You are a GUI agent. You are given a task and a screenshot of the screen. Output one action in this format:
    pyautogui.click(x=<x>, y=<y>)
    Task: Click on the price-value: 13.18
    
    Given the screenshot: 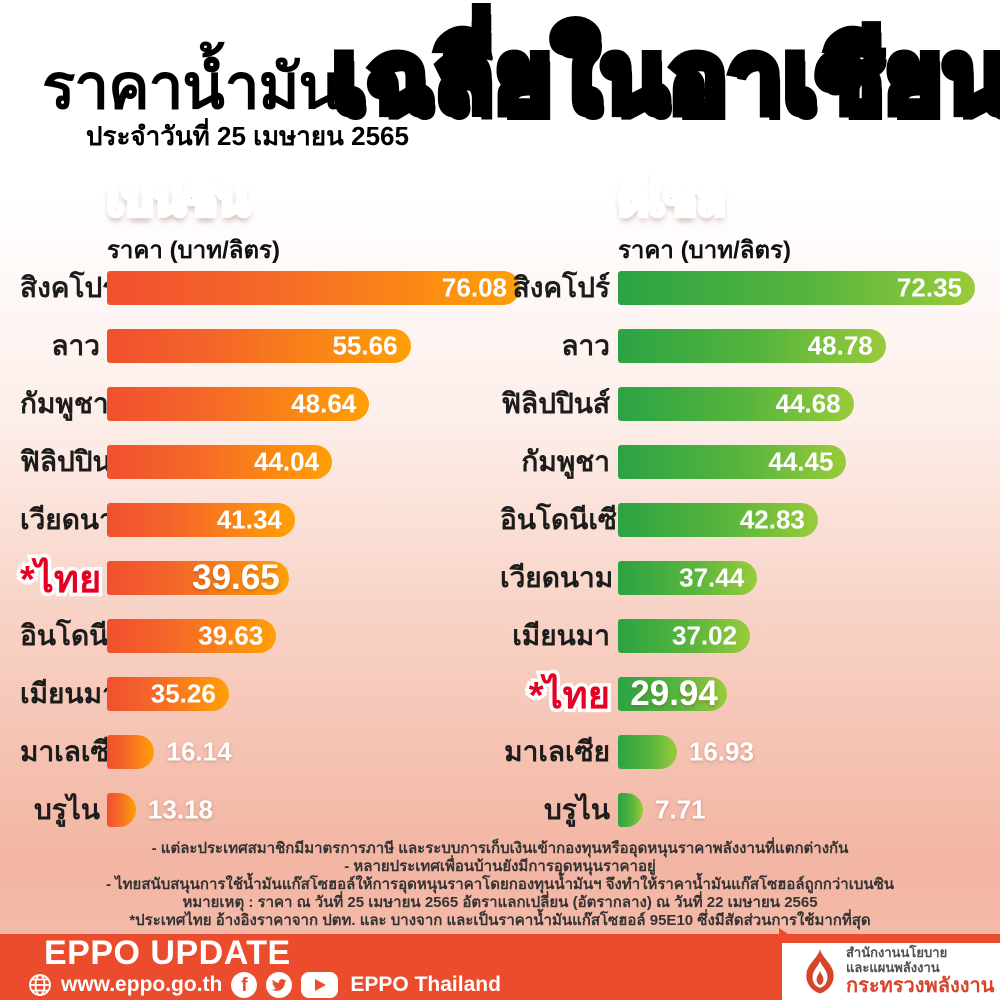 What is the action you would take?
    pyautogui.click(x=180, y=809)
    